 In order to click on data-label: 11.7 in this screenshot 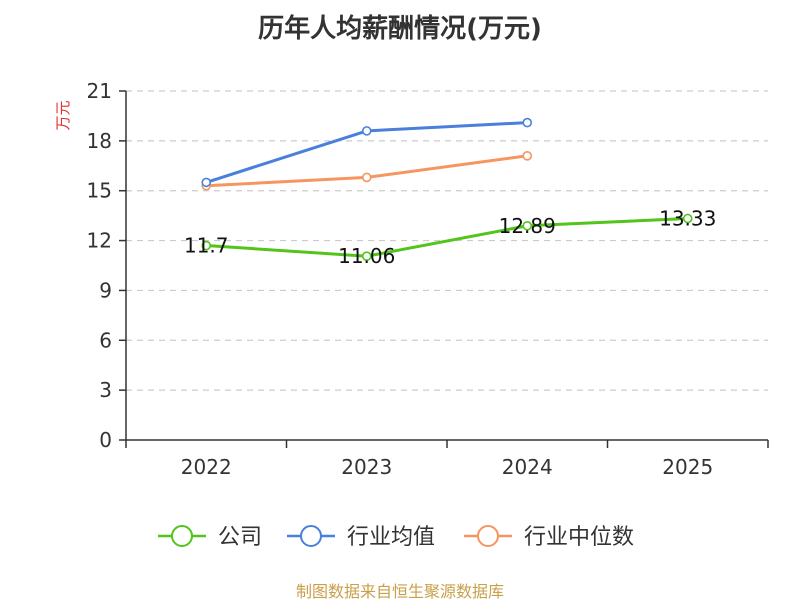, I will do `click(206, 246)`.